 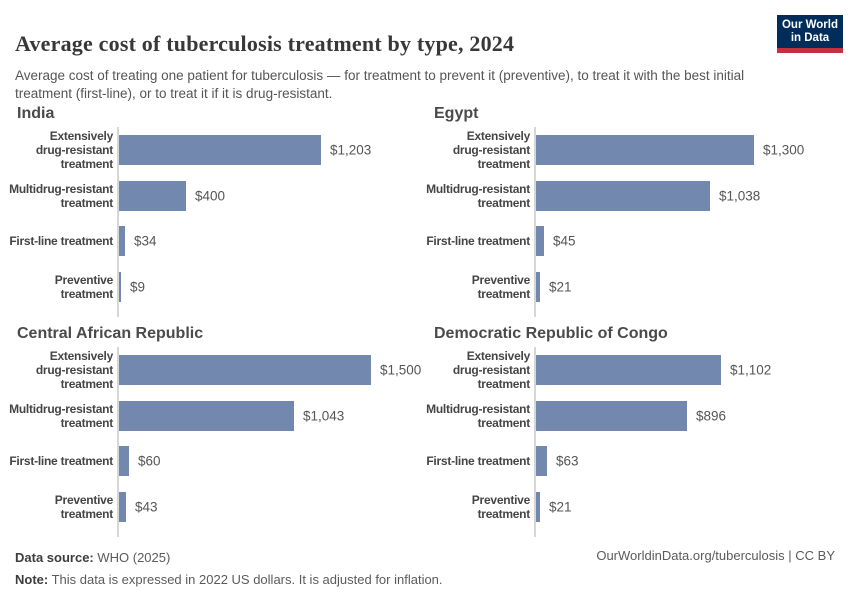 I want to click on owid-logo-red-bar, so click(x=810, y=50).